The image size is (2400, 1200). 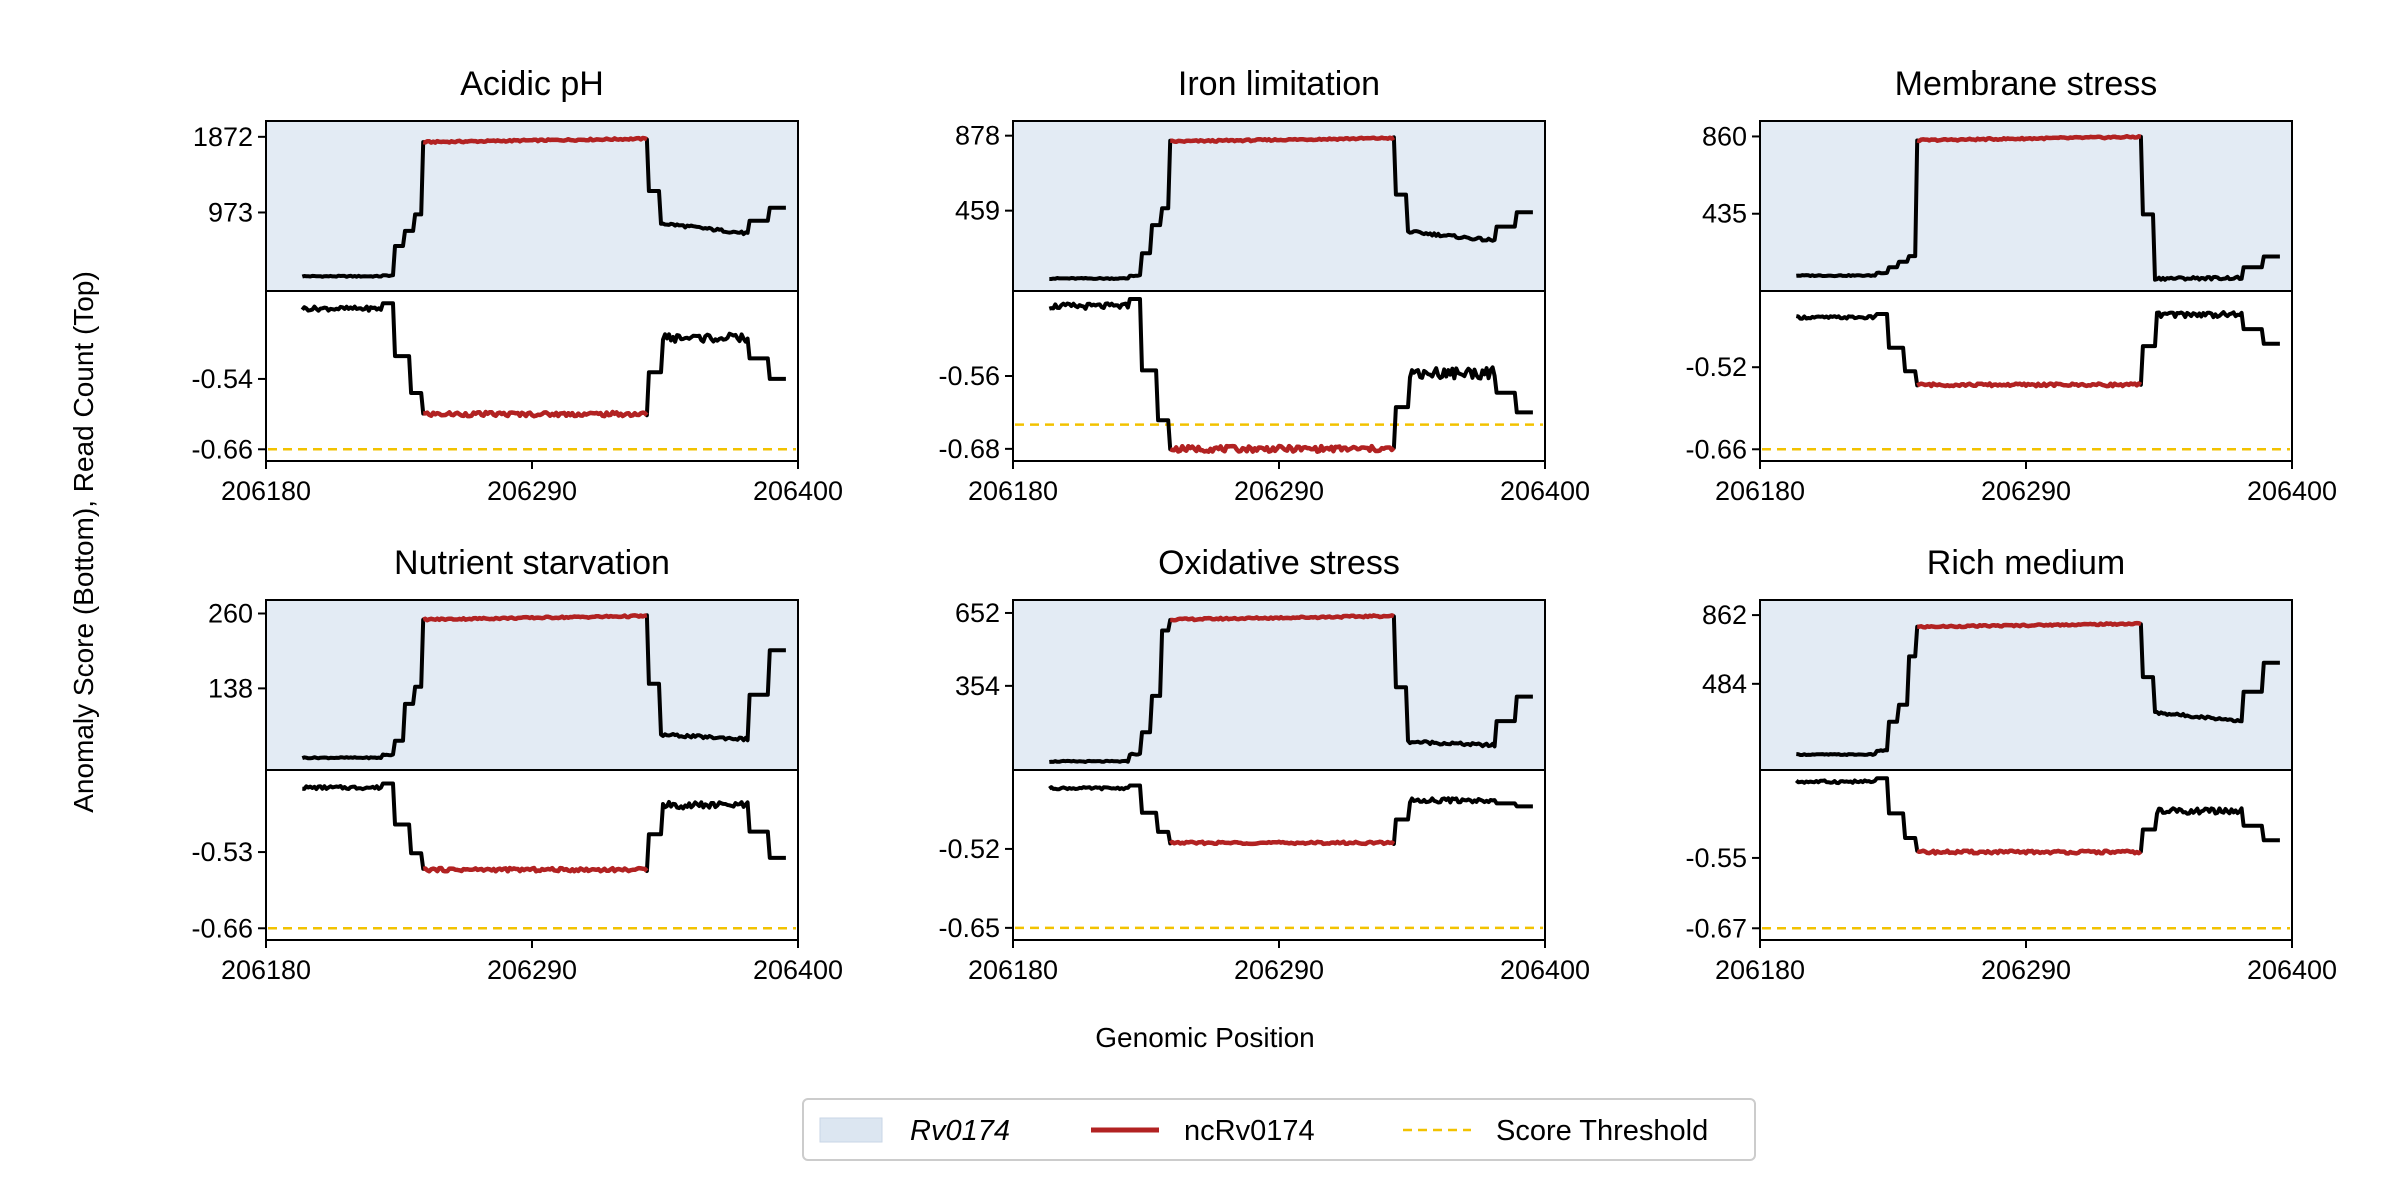 What do you see at coordinates (1716, 367) in the screenshot?
I see `score-ytick-label-2: -0.52` at bounding box center [1716, 367].